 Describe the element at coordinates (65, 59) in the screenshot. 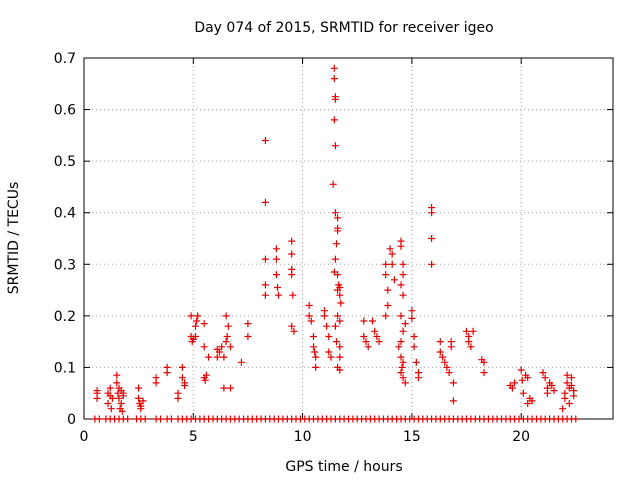

I see `y-tick-label: 0.7` at that location.